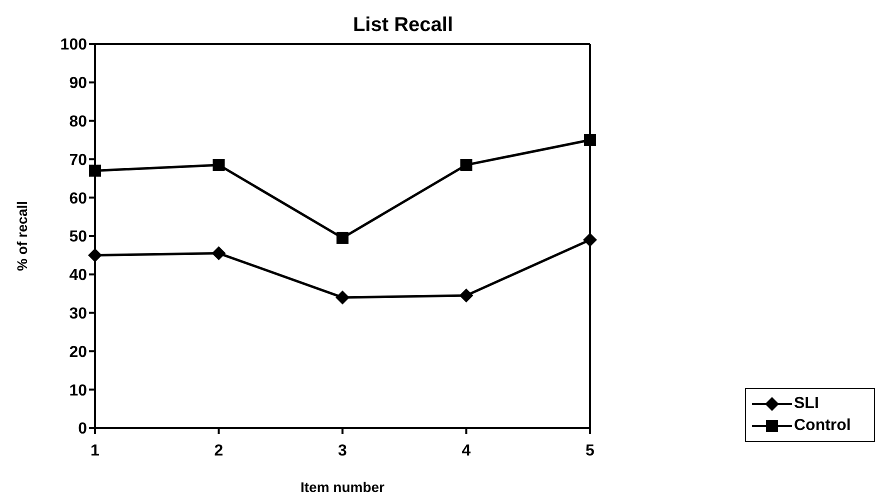 The image size is (887, 504). What do you see at coordinates (22, 236) in the screenshot?
I see `y-axis-title: % of recall` at bounding box center [22, 236].